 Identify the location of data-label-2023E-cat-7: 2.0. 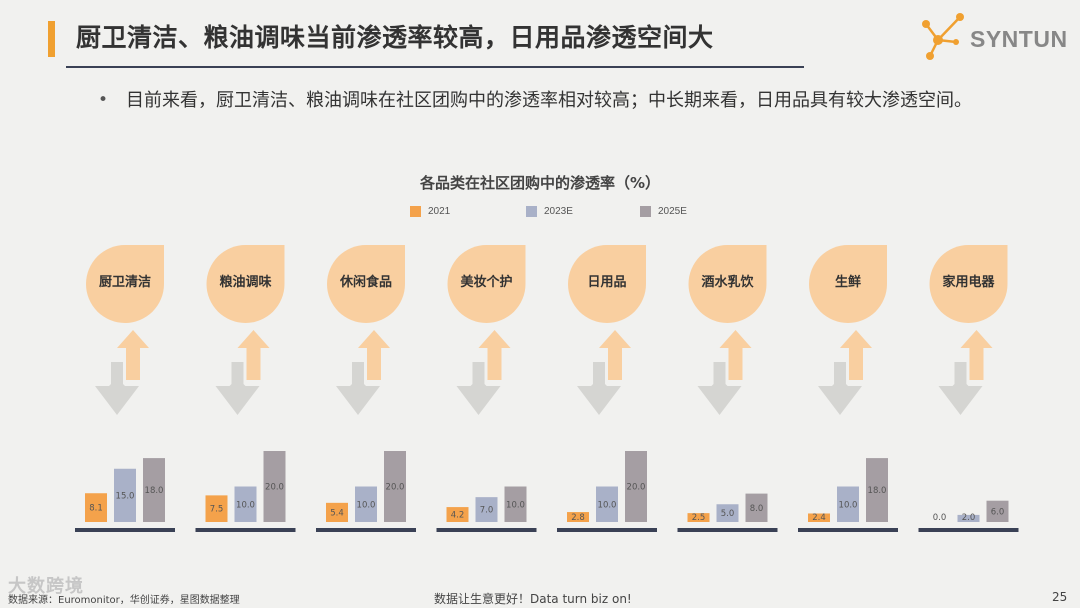
(969, 518).